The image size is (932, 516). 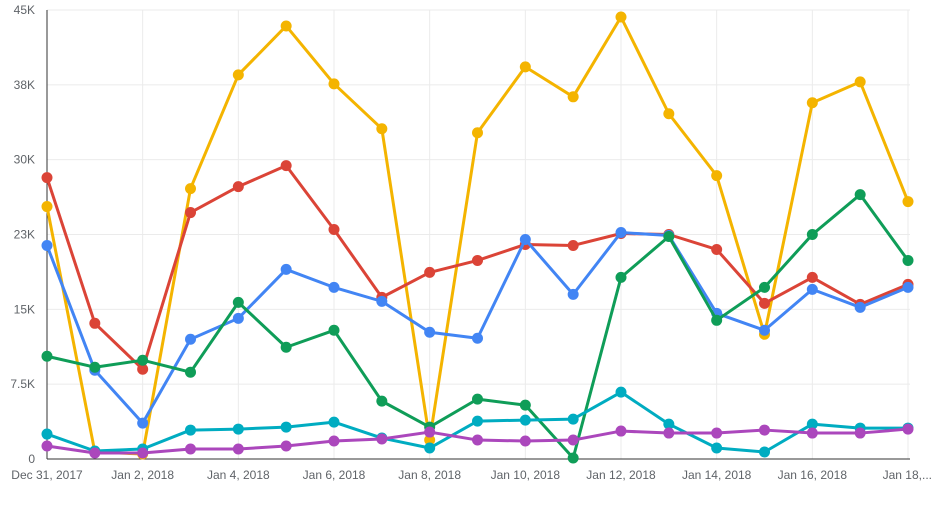 What do you see at coordinates (24, 309) in the screenshot?
I see `y-tick-label: 15K` at bounding box center [24, 309].